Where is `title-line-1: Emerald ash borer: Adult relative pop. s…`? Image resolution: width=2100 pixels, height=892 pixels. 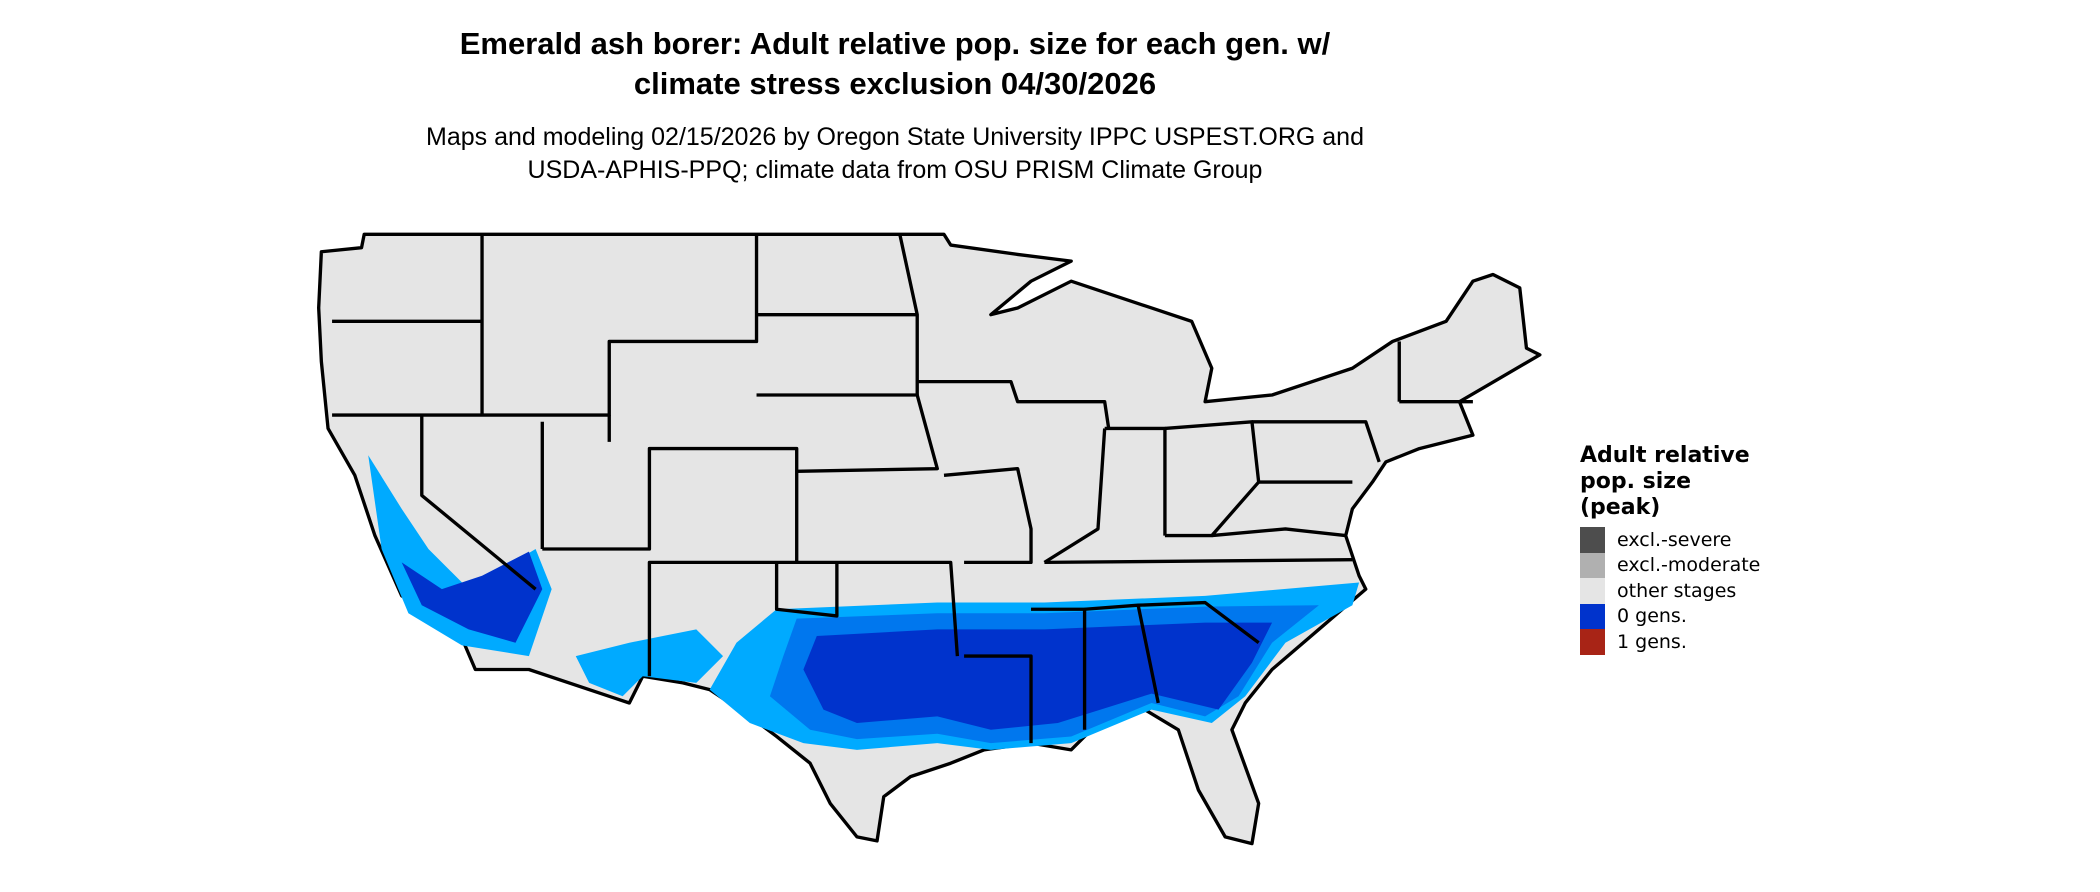
title-line-1: Emerald ash borer: Adult relative pop. s… is located at coordinates (895, 43).